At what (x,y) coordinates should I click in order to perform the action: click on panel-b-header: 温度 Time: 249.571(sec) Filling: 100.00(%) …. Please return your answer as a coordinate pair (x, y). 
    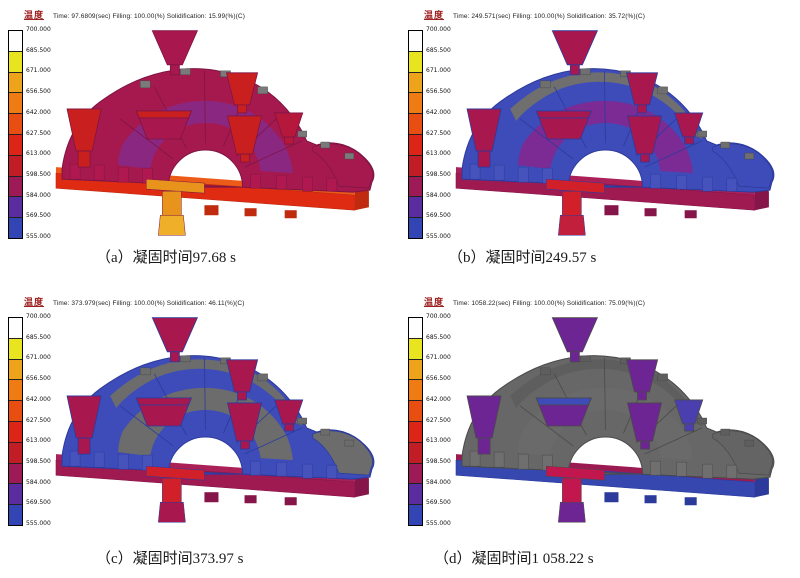
    Looking at the image, I should click on (534, 14).